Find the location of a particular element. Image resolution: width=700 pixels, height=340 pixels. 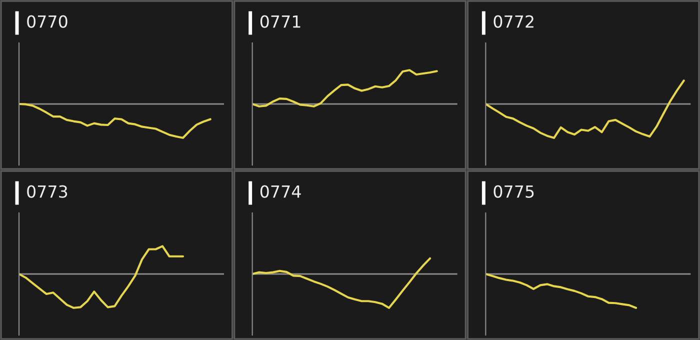

chart-title: 0770 is located at coordinates (47, 21).